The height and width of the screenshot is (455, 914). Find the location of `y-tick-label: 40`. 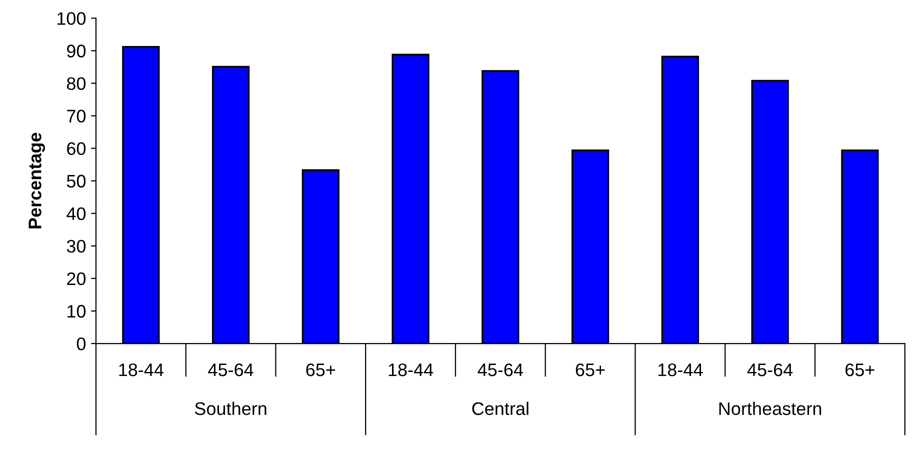

y-tick-label: 40 is located at coordinates (76, 213).